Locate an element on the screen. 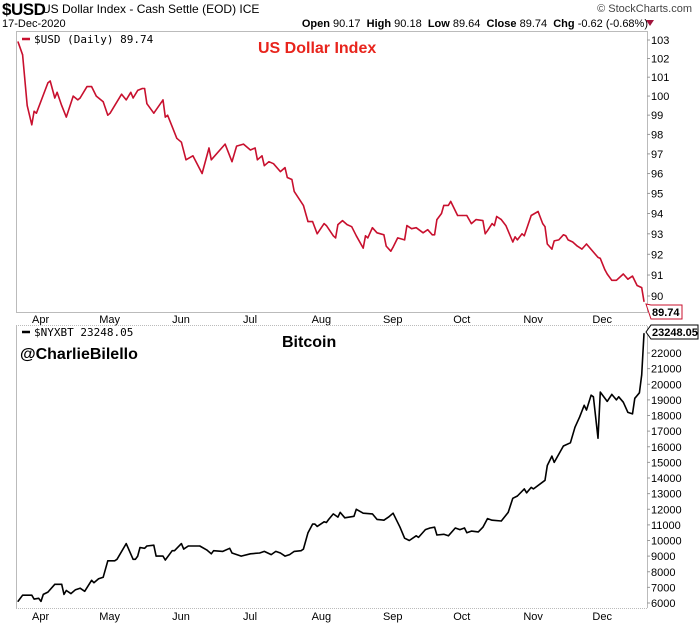 This screenshot has width=700, height=624. btc-y-tick-label: 21000 is located at coordinates (666, 370).